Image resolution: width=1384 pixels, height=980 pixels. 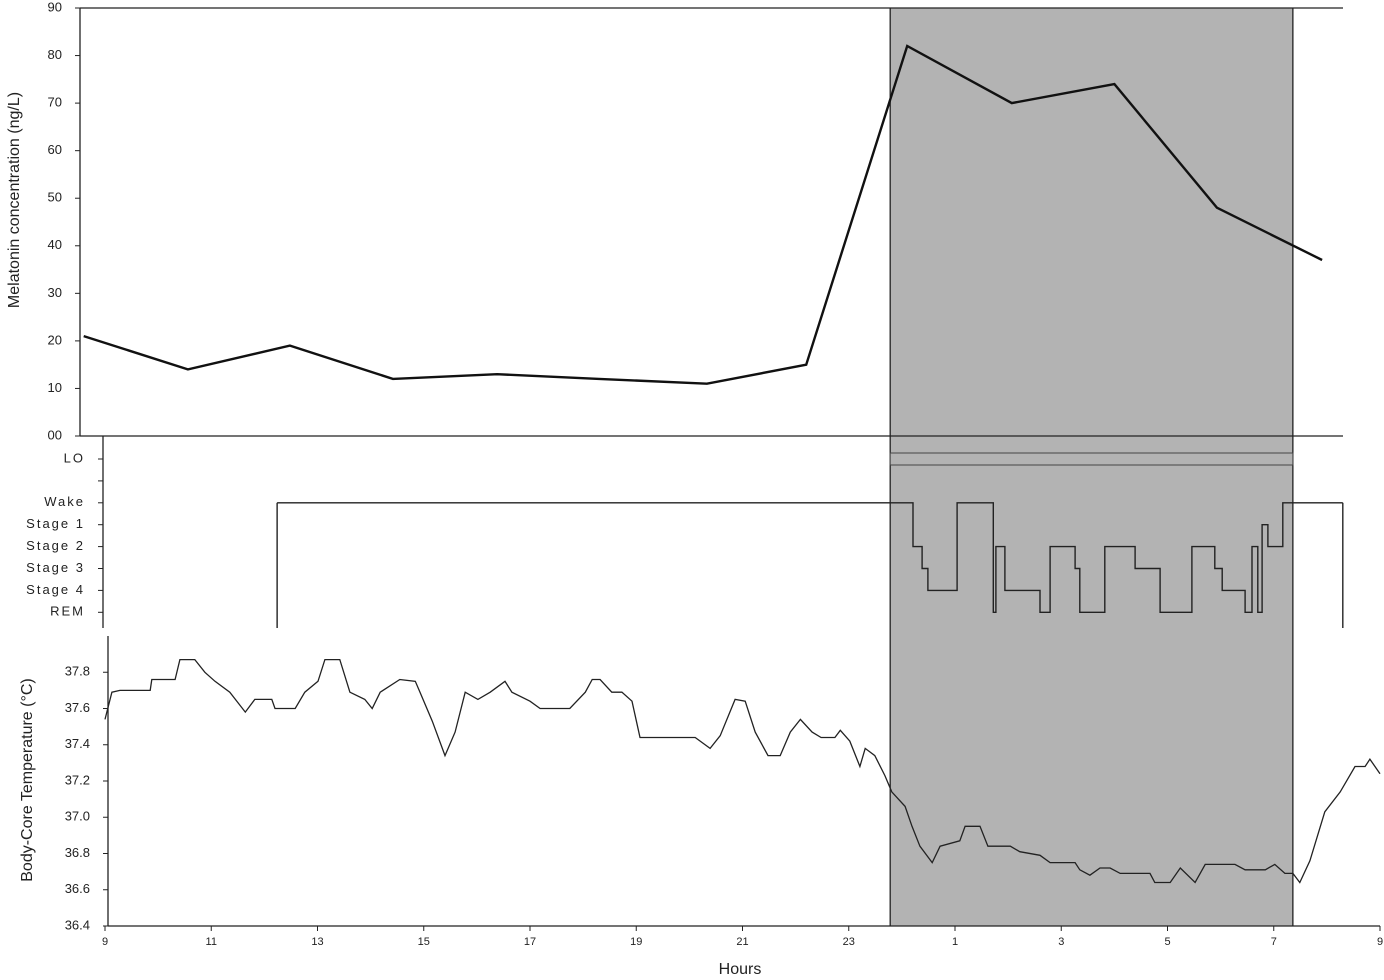 What do you see at coordinates (636, 942) in the screenshot?
I see `x-tick-label: 19` at bounding box center [636, 942].